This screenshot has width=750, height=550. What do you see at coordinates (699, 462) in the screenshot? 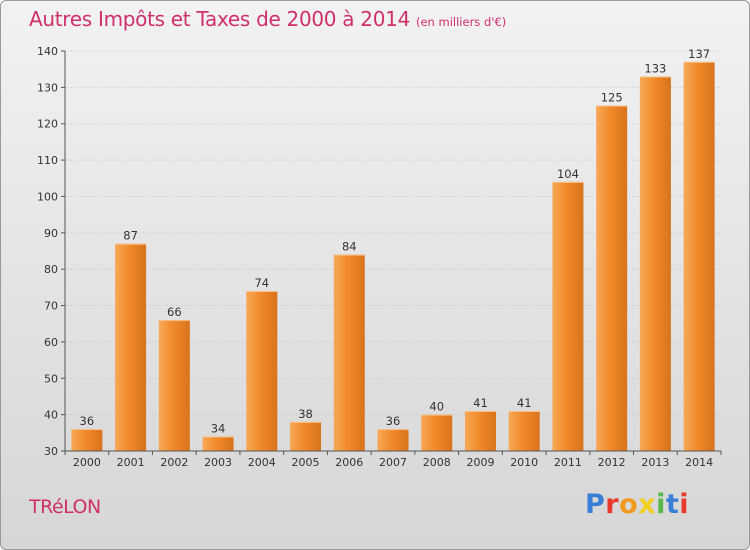
I see `x-tick-label: 2014` at bounding box center [699, 462].